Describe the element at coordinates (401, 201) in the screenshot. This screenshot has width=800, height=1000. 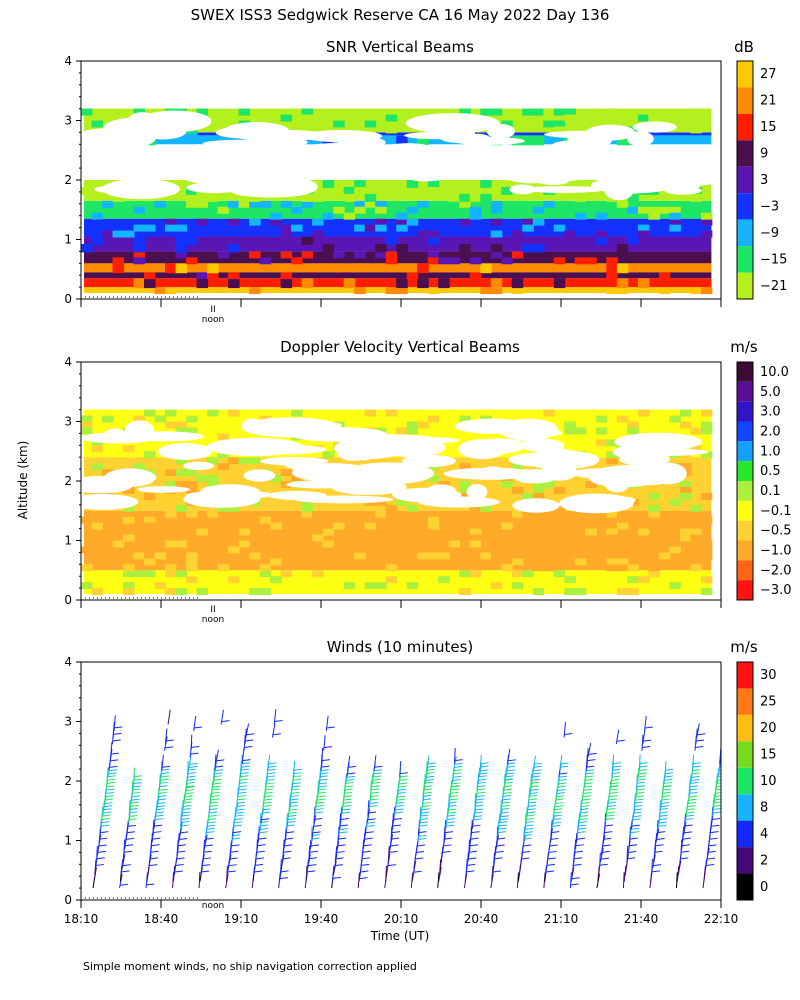
I see `snr-plot-area` at that location.